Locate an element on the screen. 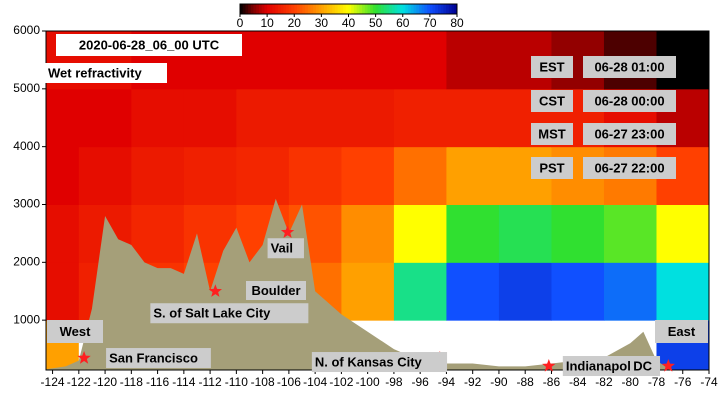 Image resolution: width=719 pixels, height=418 pixels. y-tick-label: 2000 is located at coordinates (26, 261).